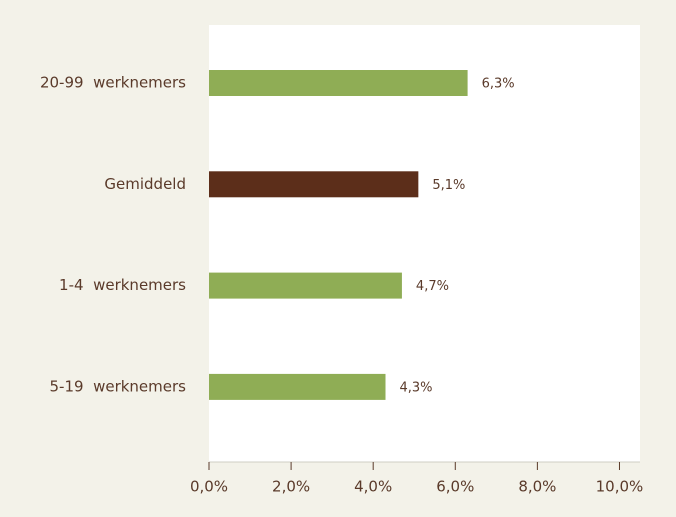 The height and width of the screenshot is (517, 676). What do you see at coordinates (113, 83) in the screenshot?
I see `y-tick-label: 20-99 werknemers` at bounding box center [113, 83].